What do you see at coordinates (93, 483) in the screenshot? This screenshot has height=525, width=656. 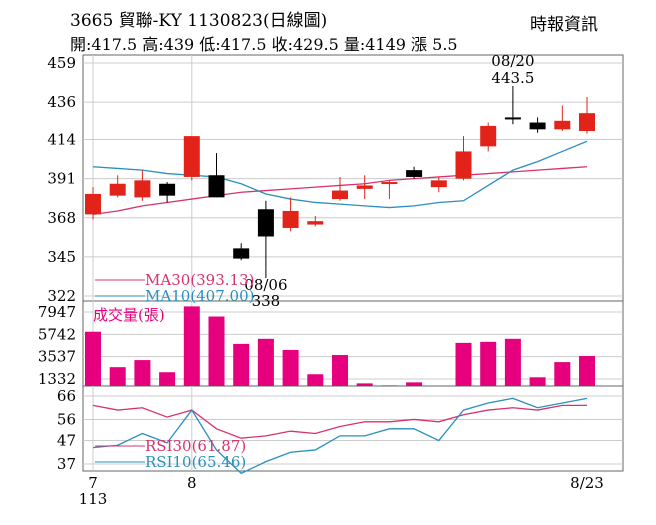 I see `x-axis-label-month7: 7` at bounding box center [93, 483].